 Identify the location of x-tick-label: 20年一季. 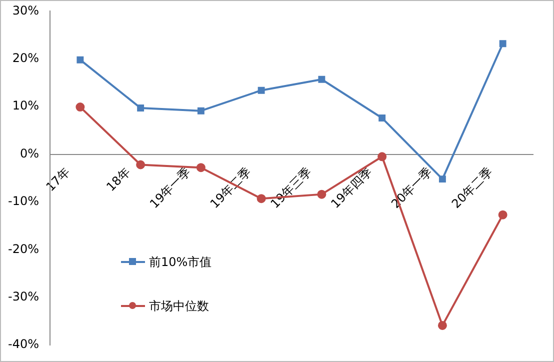
(411, 187).